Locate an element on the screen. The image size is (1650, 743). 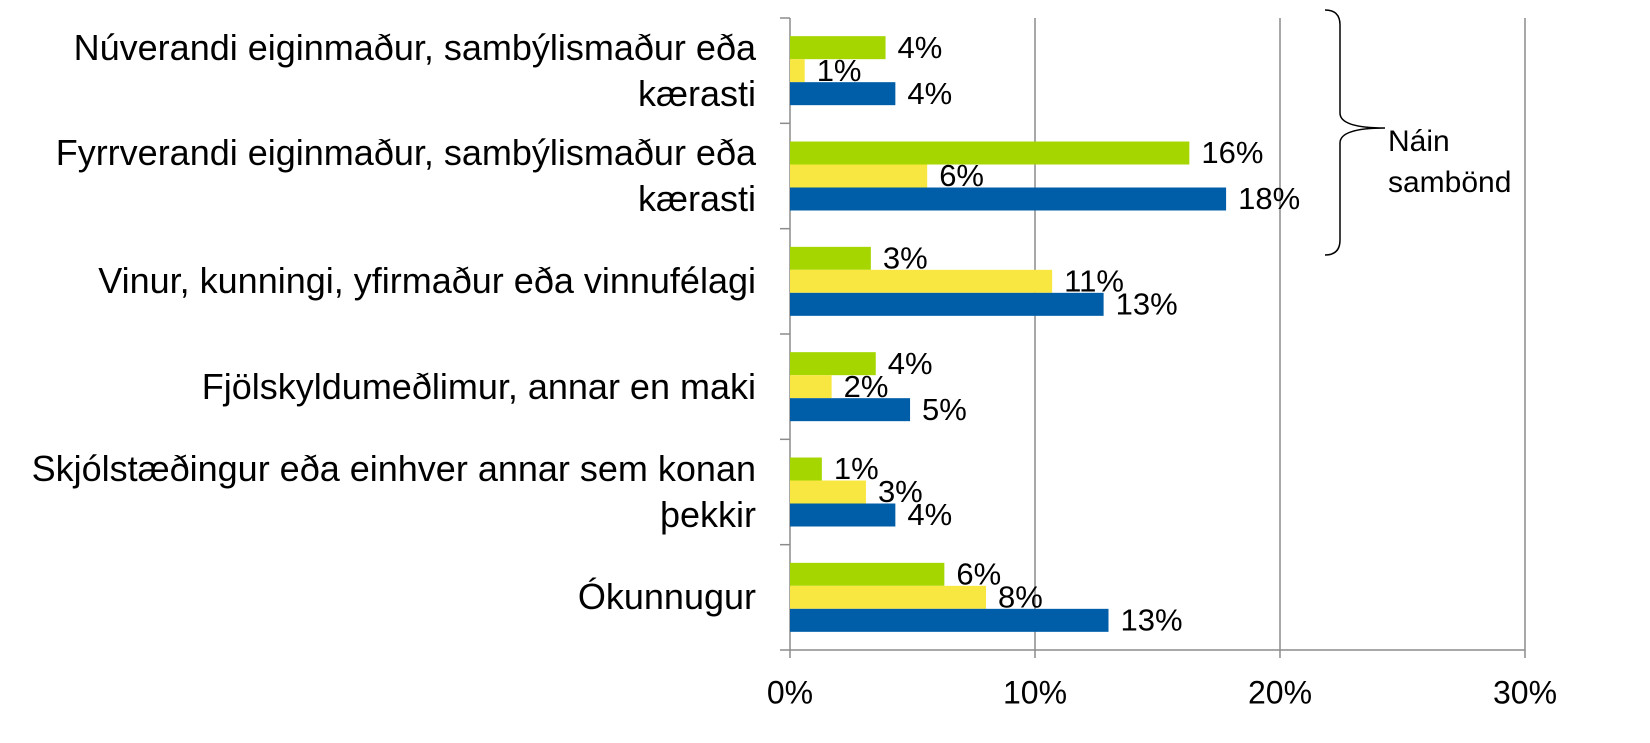
annotation: Náin is located at coordinates (1419, 141).